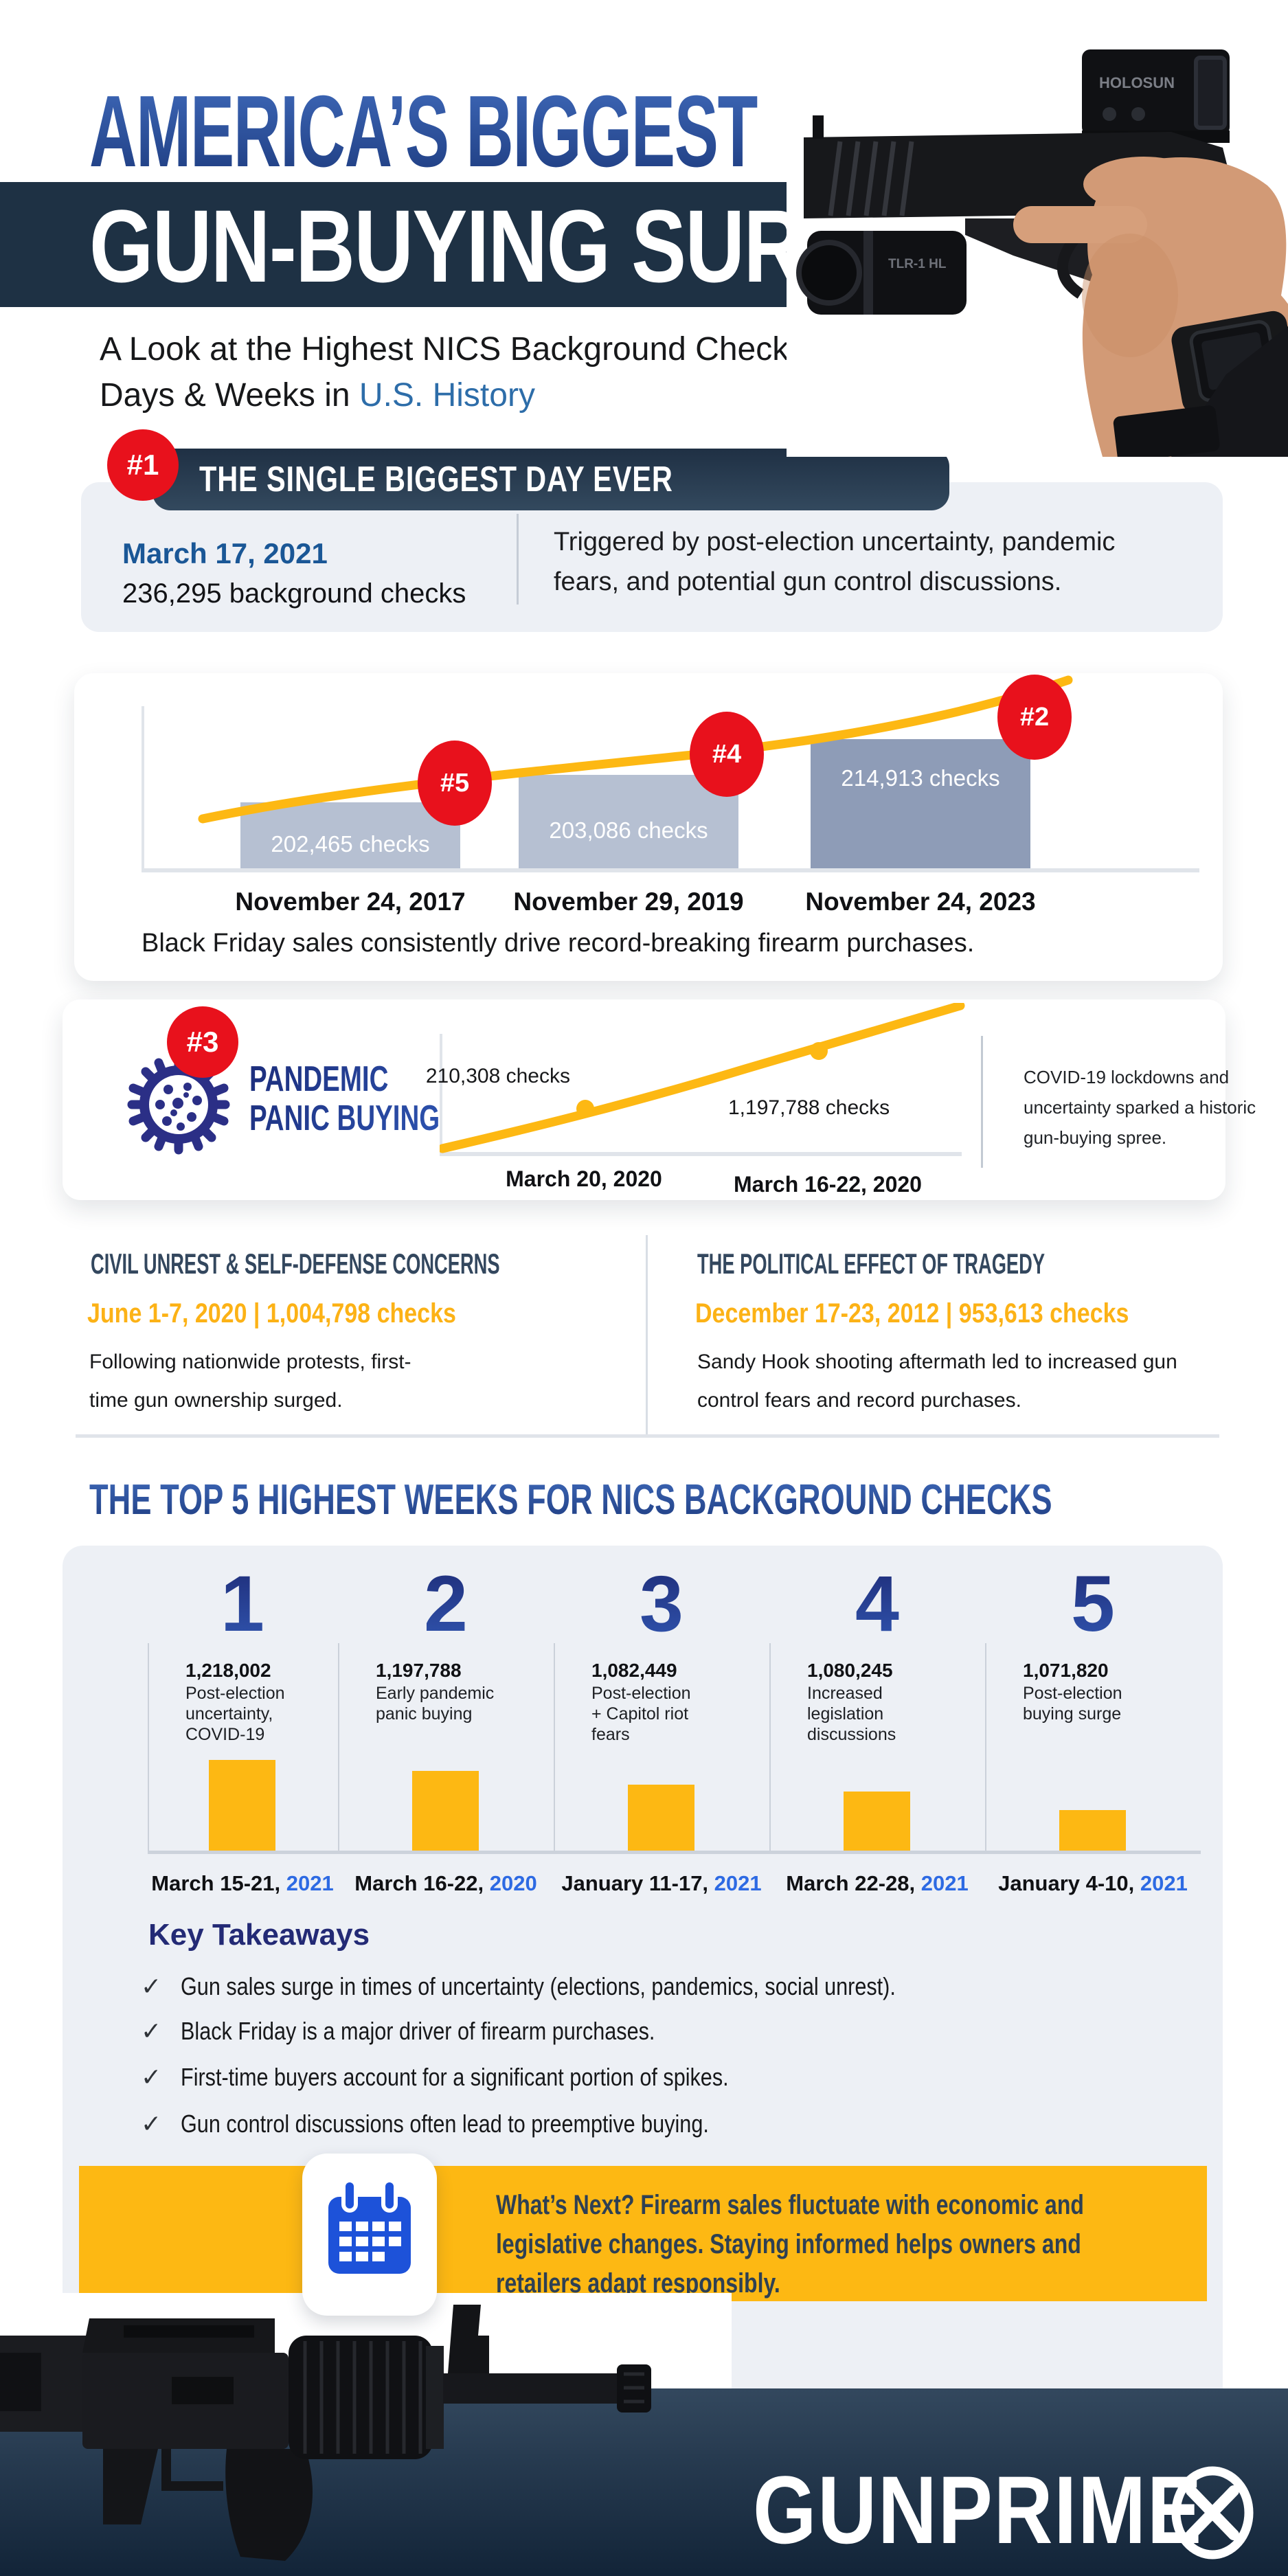 The height and width of the screenshot is (2576, 1288). Describe the element at coordinates (920, 803) in the screenshot. I see `bf-bar-2023: 214,913 checks` at that location.